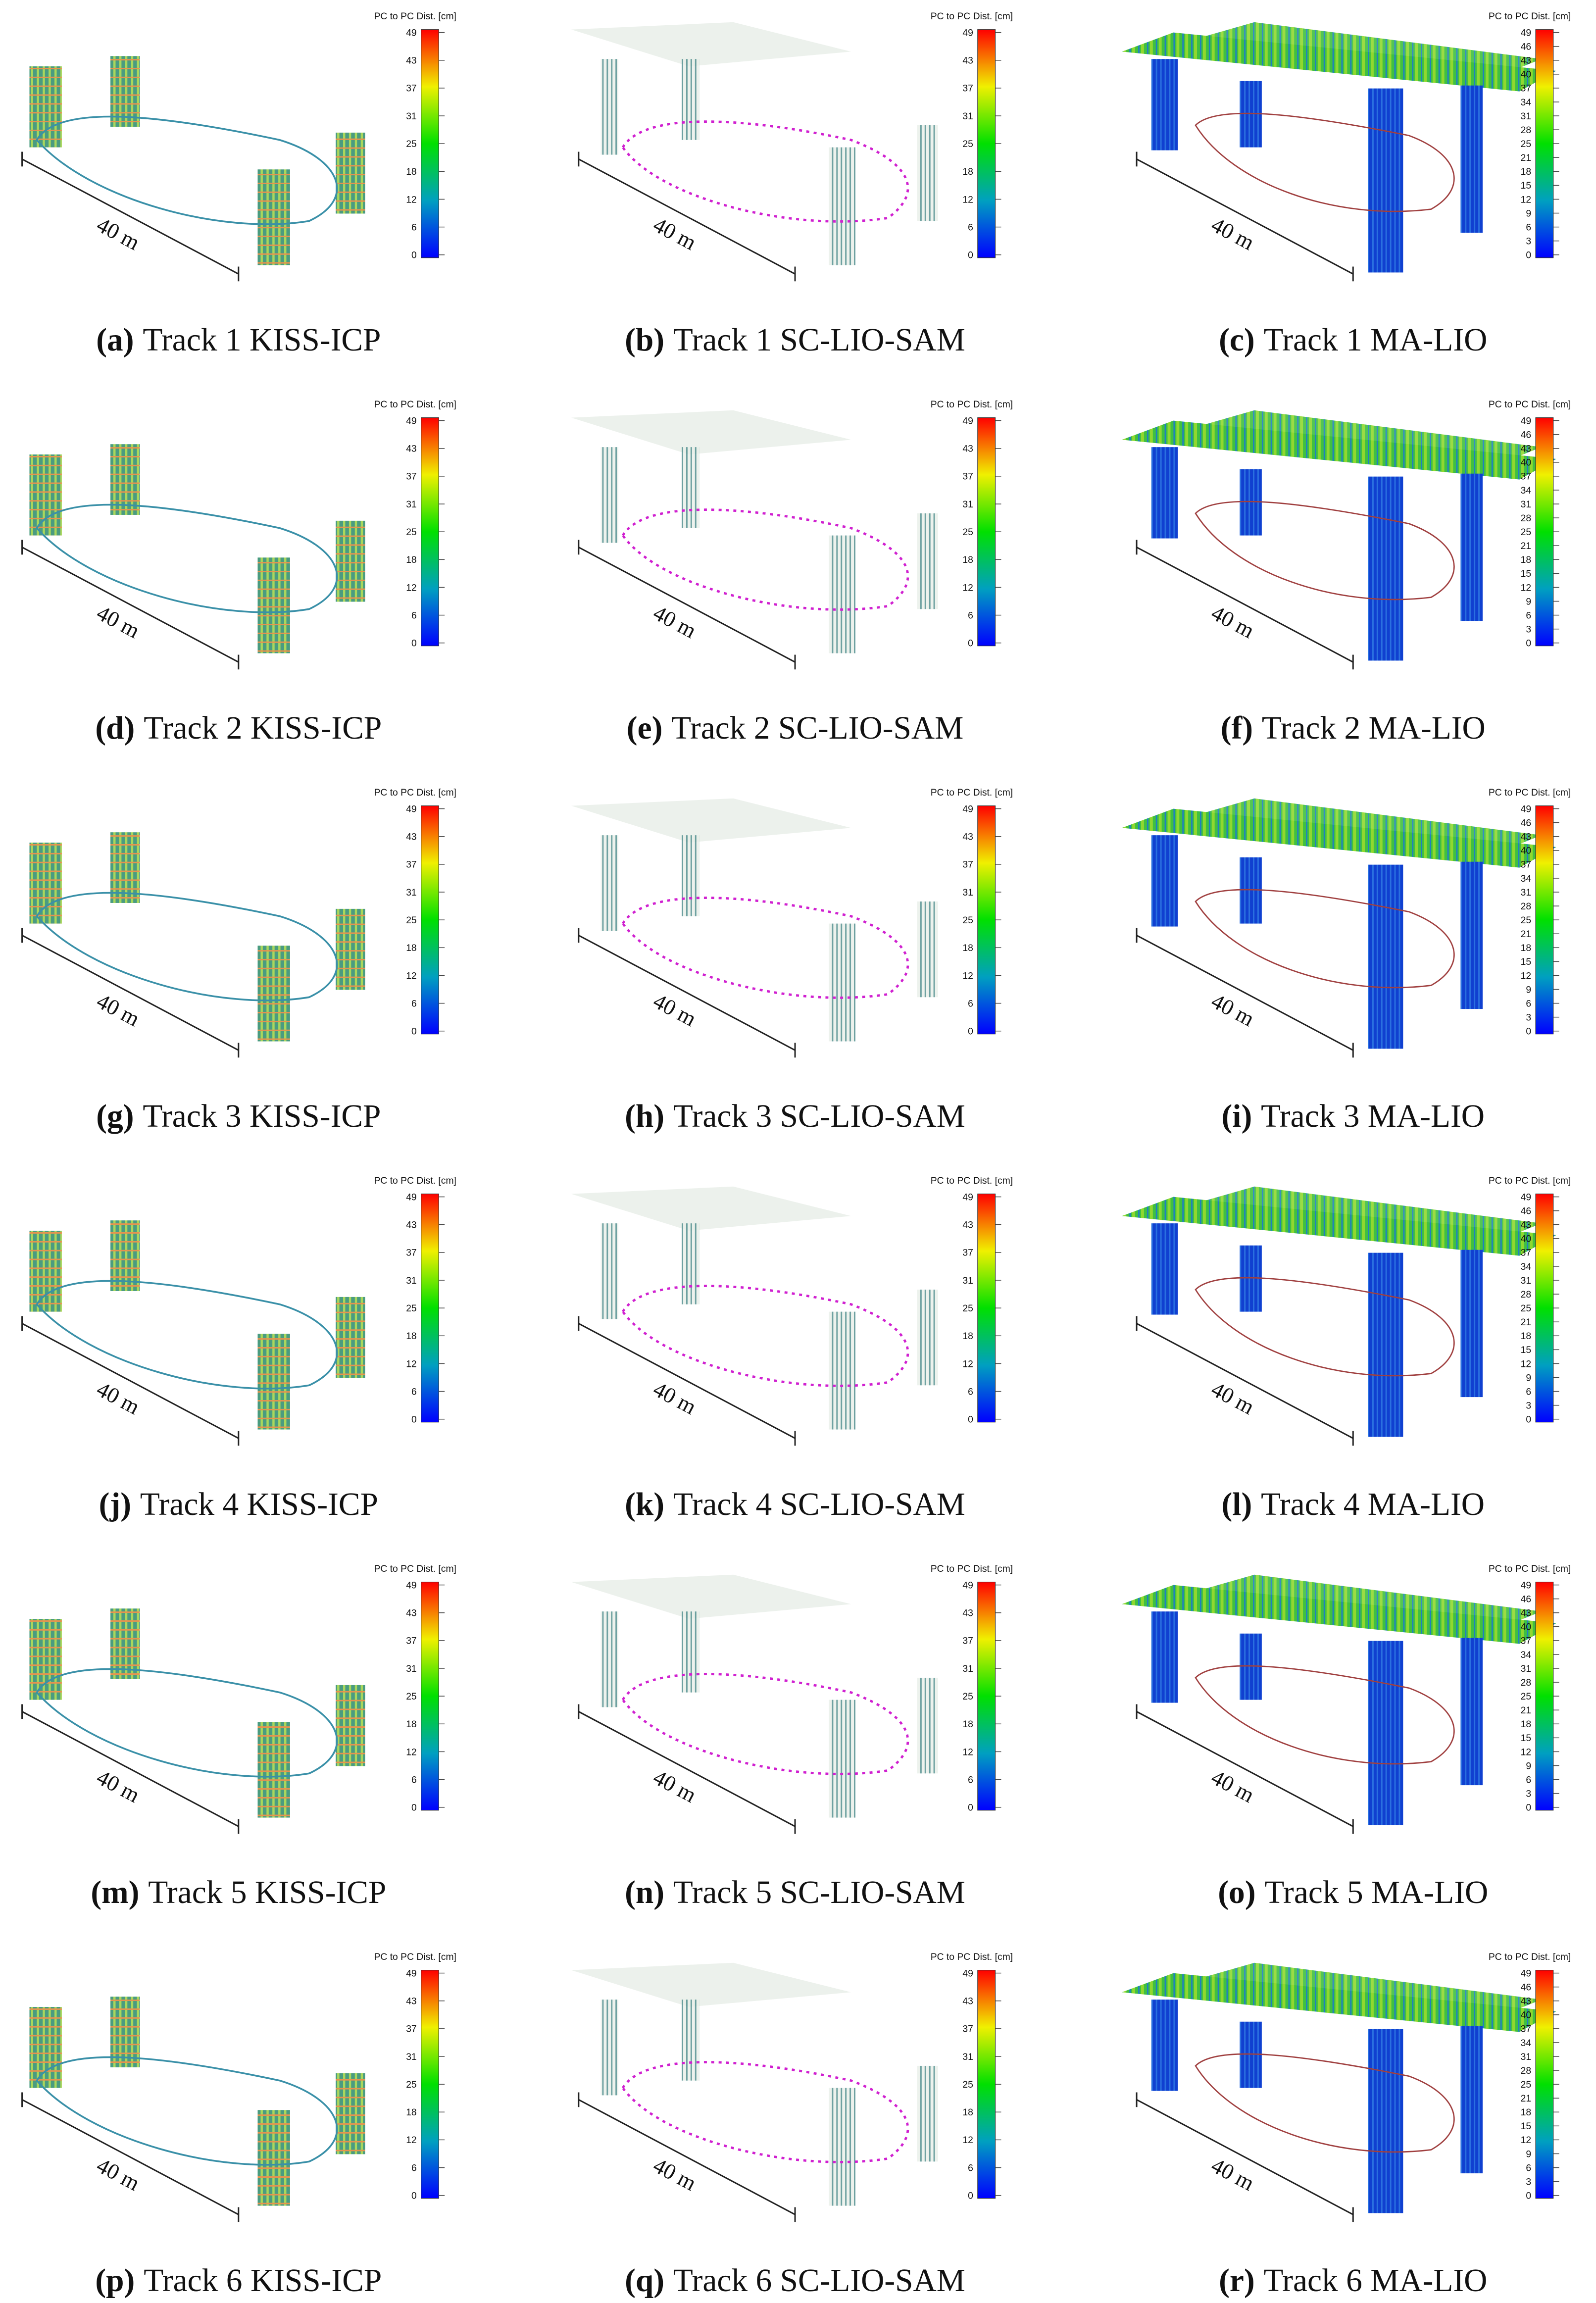 The image size is (1596, 2303). Describe the element at coordinates (644, 1116) in the screenshot. I see `caption-label: (h)` at that location.